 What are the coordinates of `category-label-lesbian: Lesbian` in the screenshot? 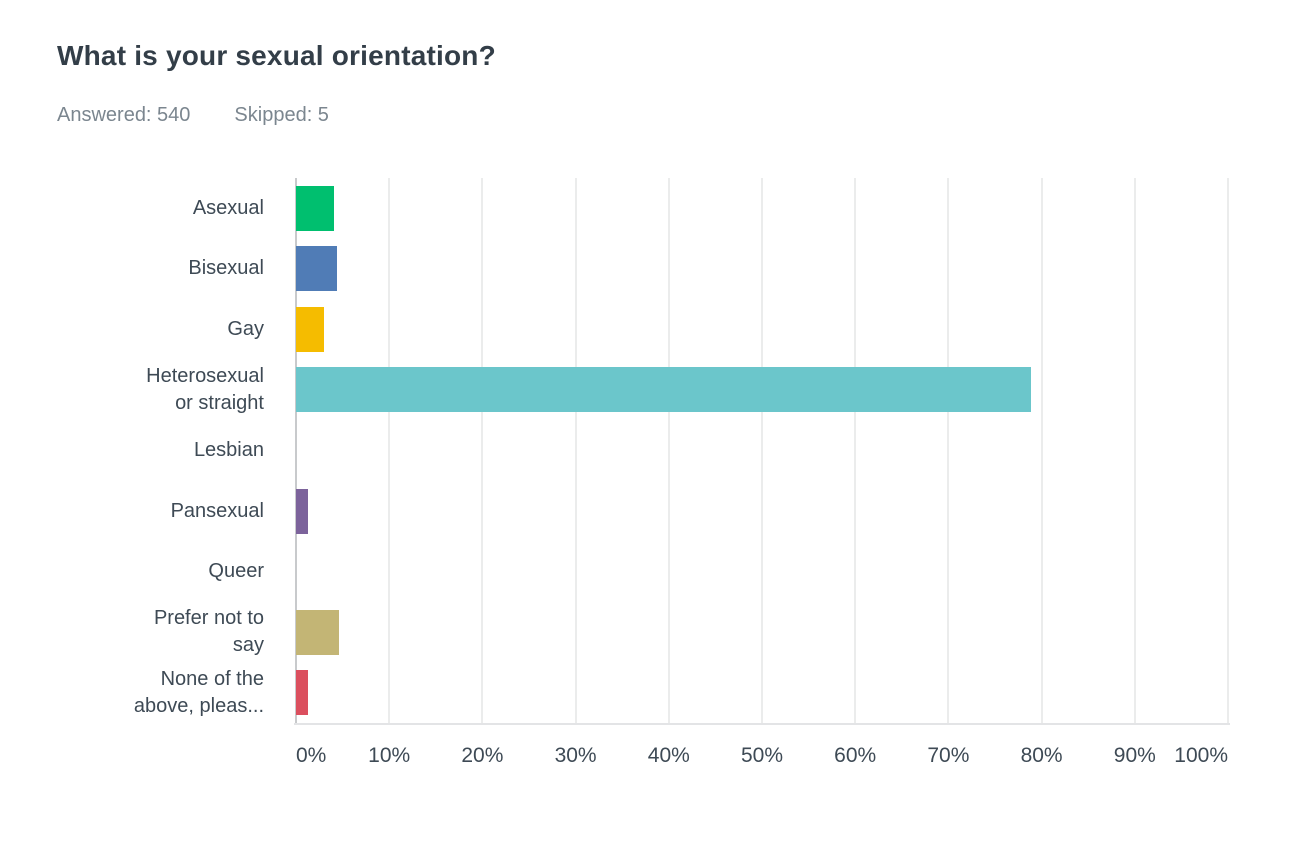 It's located at (228, 449).